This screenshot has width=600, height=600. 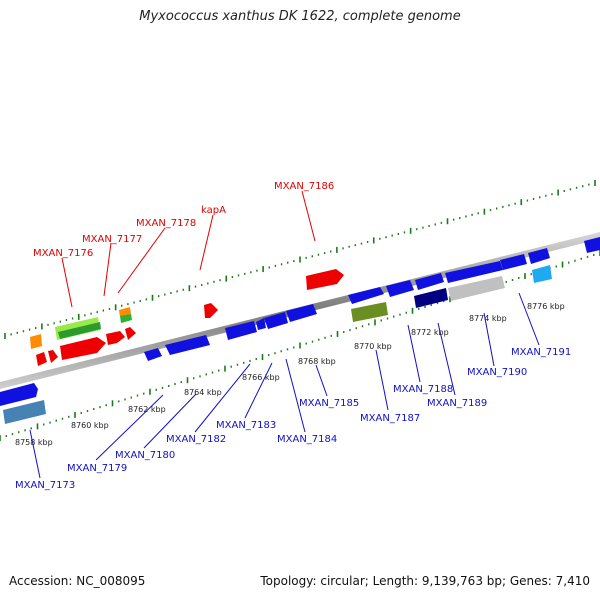 What do you see at coordinates (211, 310) in the screenshot?
I see `gene-kapA` at bounding box center [211, 310].